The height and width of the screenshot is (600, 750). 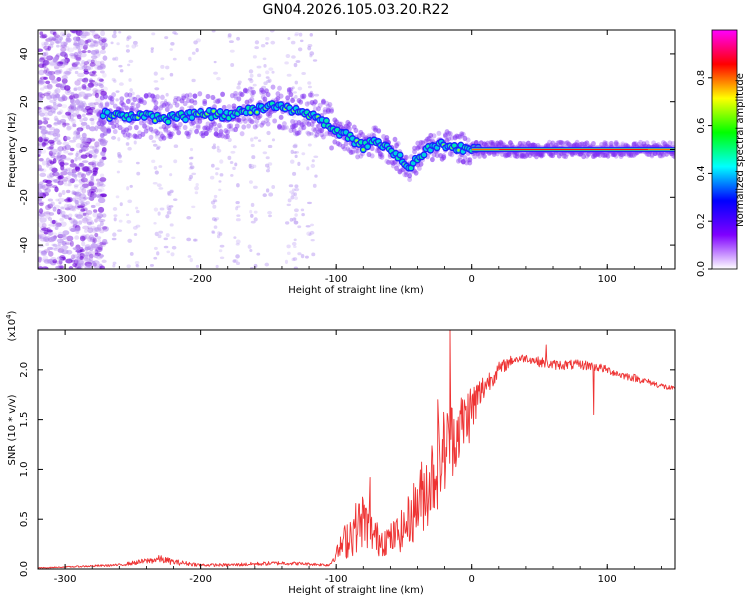 What do you see at coordinates (192, 117) in the screenshot?
I see `ridge-core` at bounding box center [192, 117].